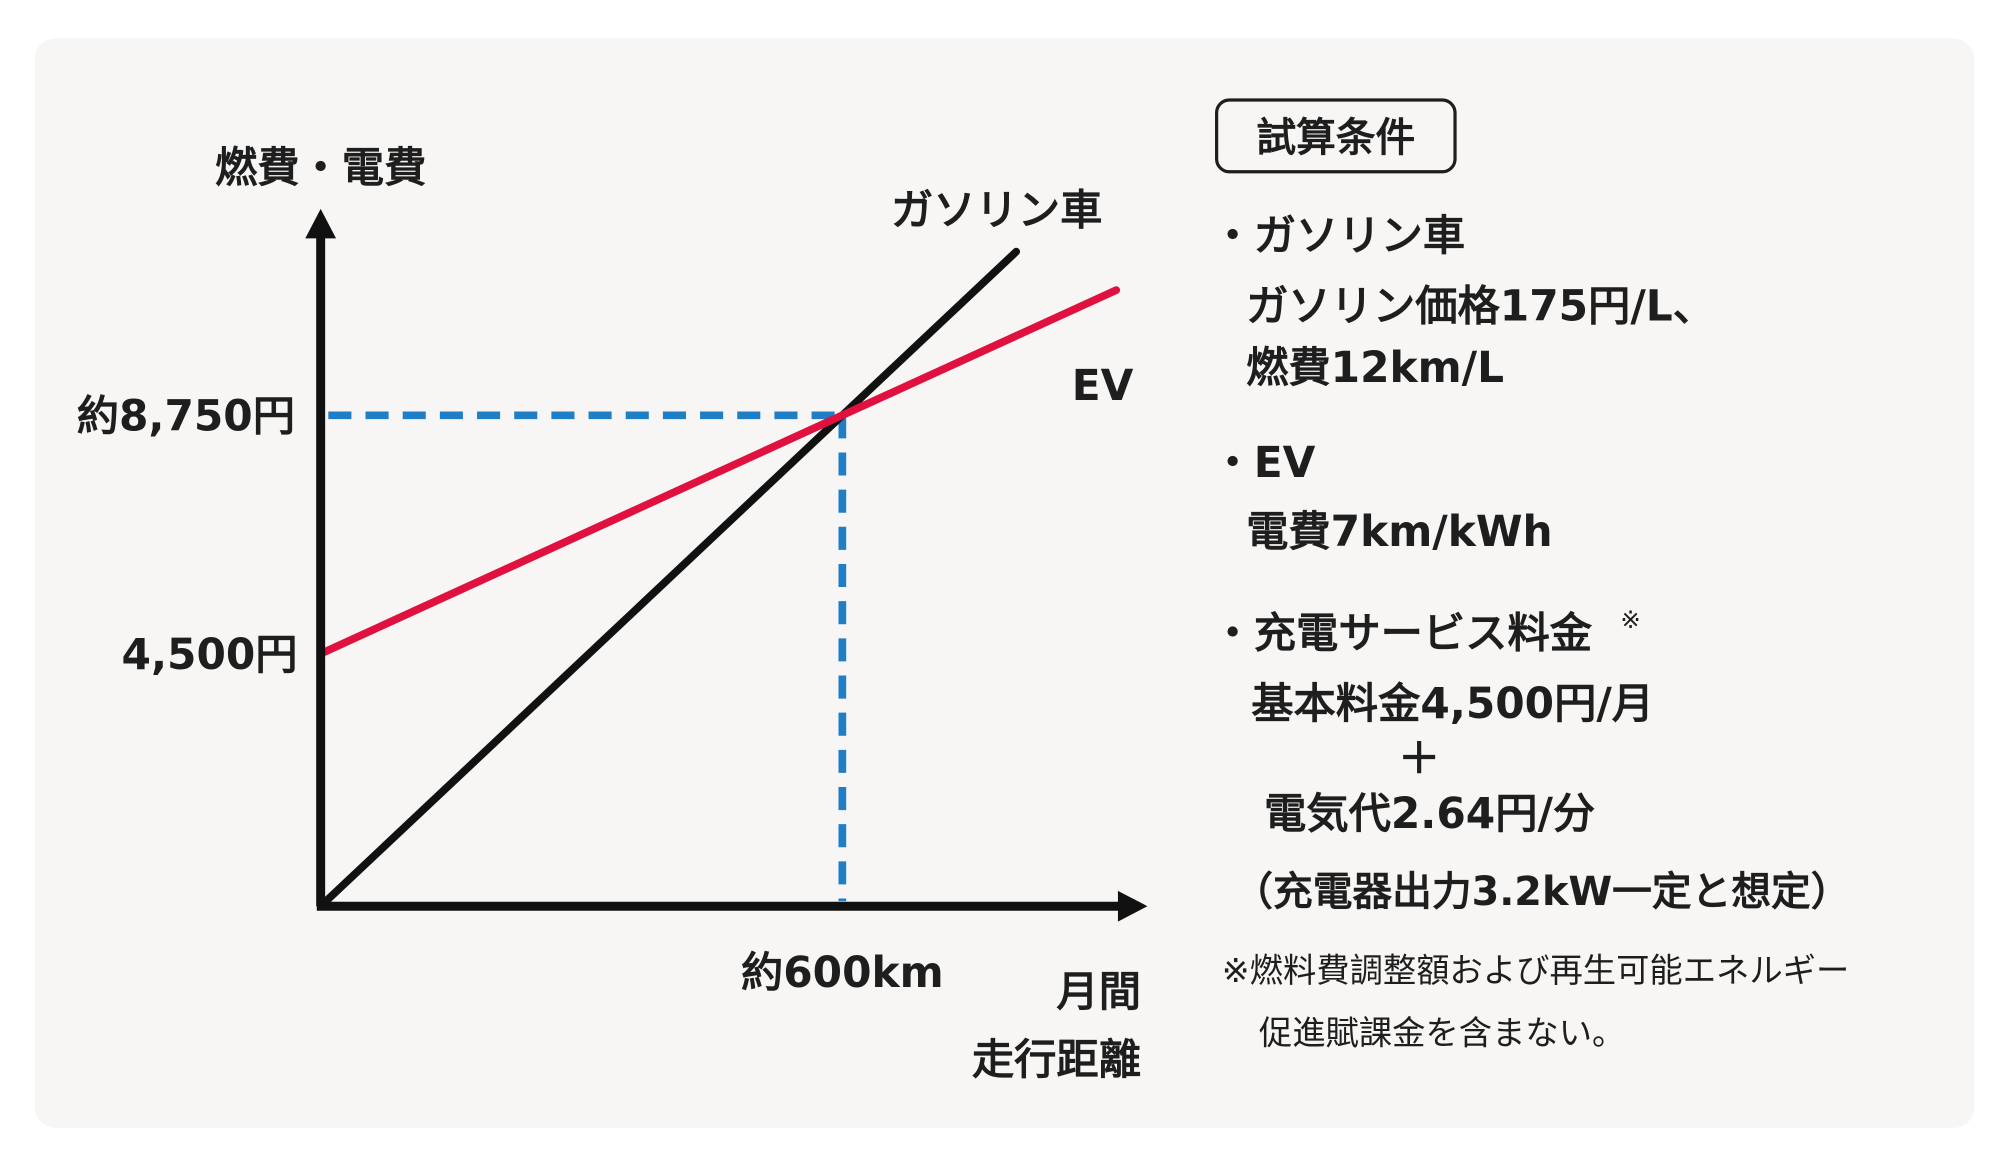 This screenshot has width=2000, height=1160. Describe the element at coordinates (1541, 892) in the screenshot. I see `charging-assumption: （充電器出力3.2kW一定と想定）` at that location.